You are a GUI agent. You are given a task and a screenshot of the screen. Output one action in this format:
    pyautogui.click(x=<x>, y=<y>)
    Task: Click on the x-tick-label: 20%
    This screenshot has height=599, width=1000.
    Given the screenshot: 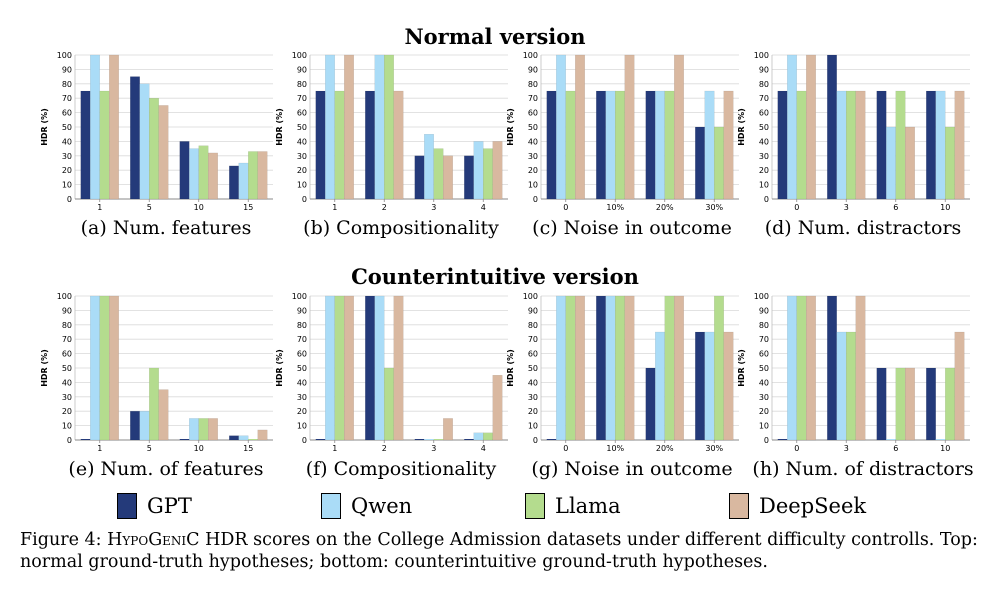 What is the action you would take?
    pyautogui.click(x=665, y=207)
    